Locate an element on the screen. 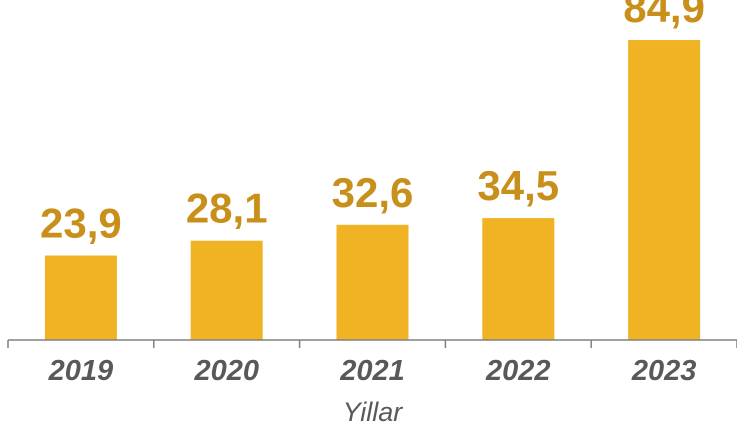 The height and width of the screenshot is (429, 737). x-axis-ticks is located at coordinates (372, 344).